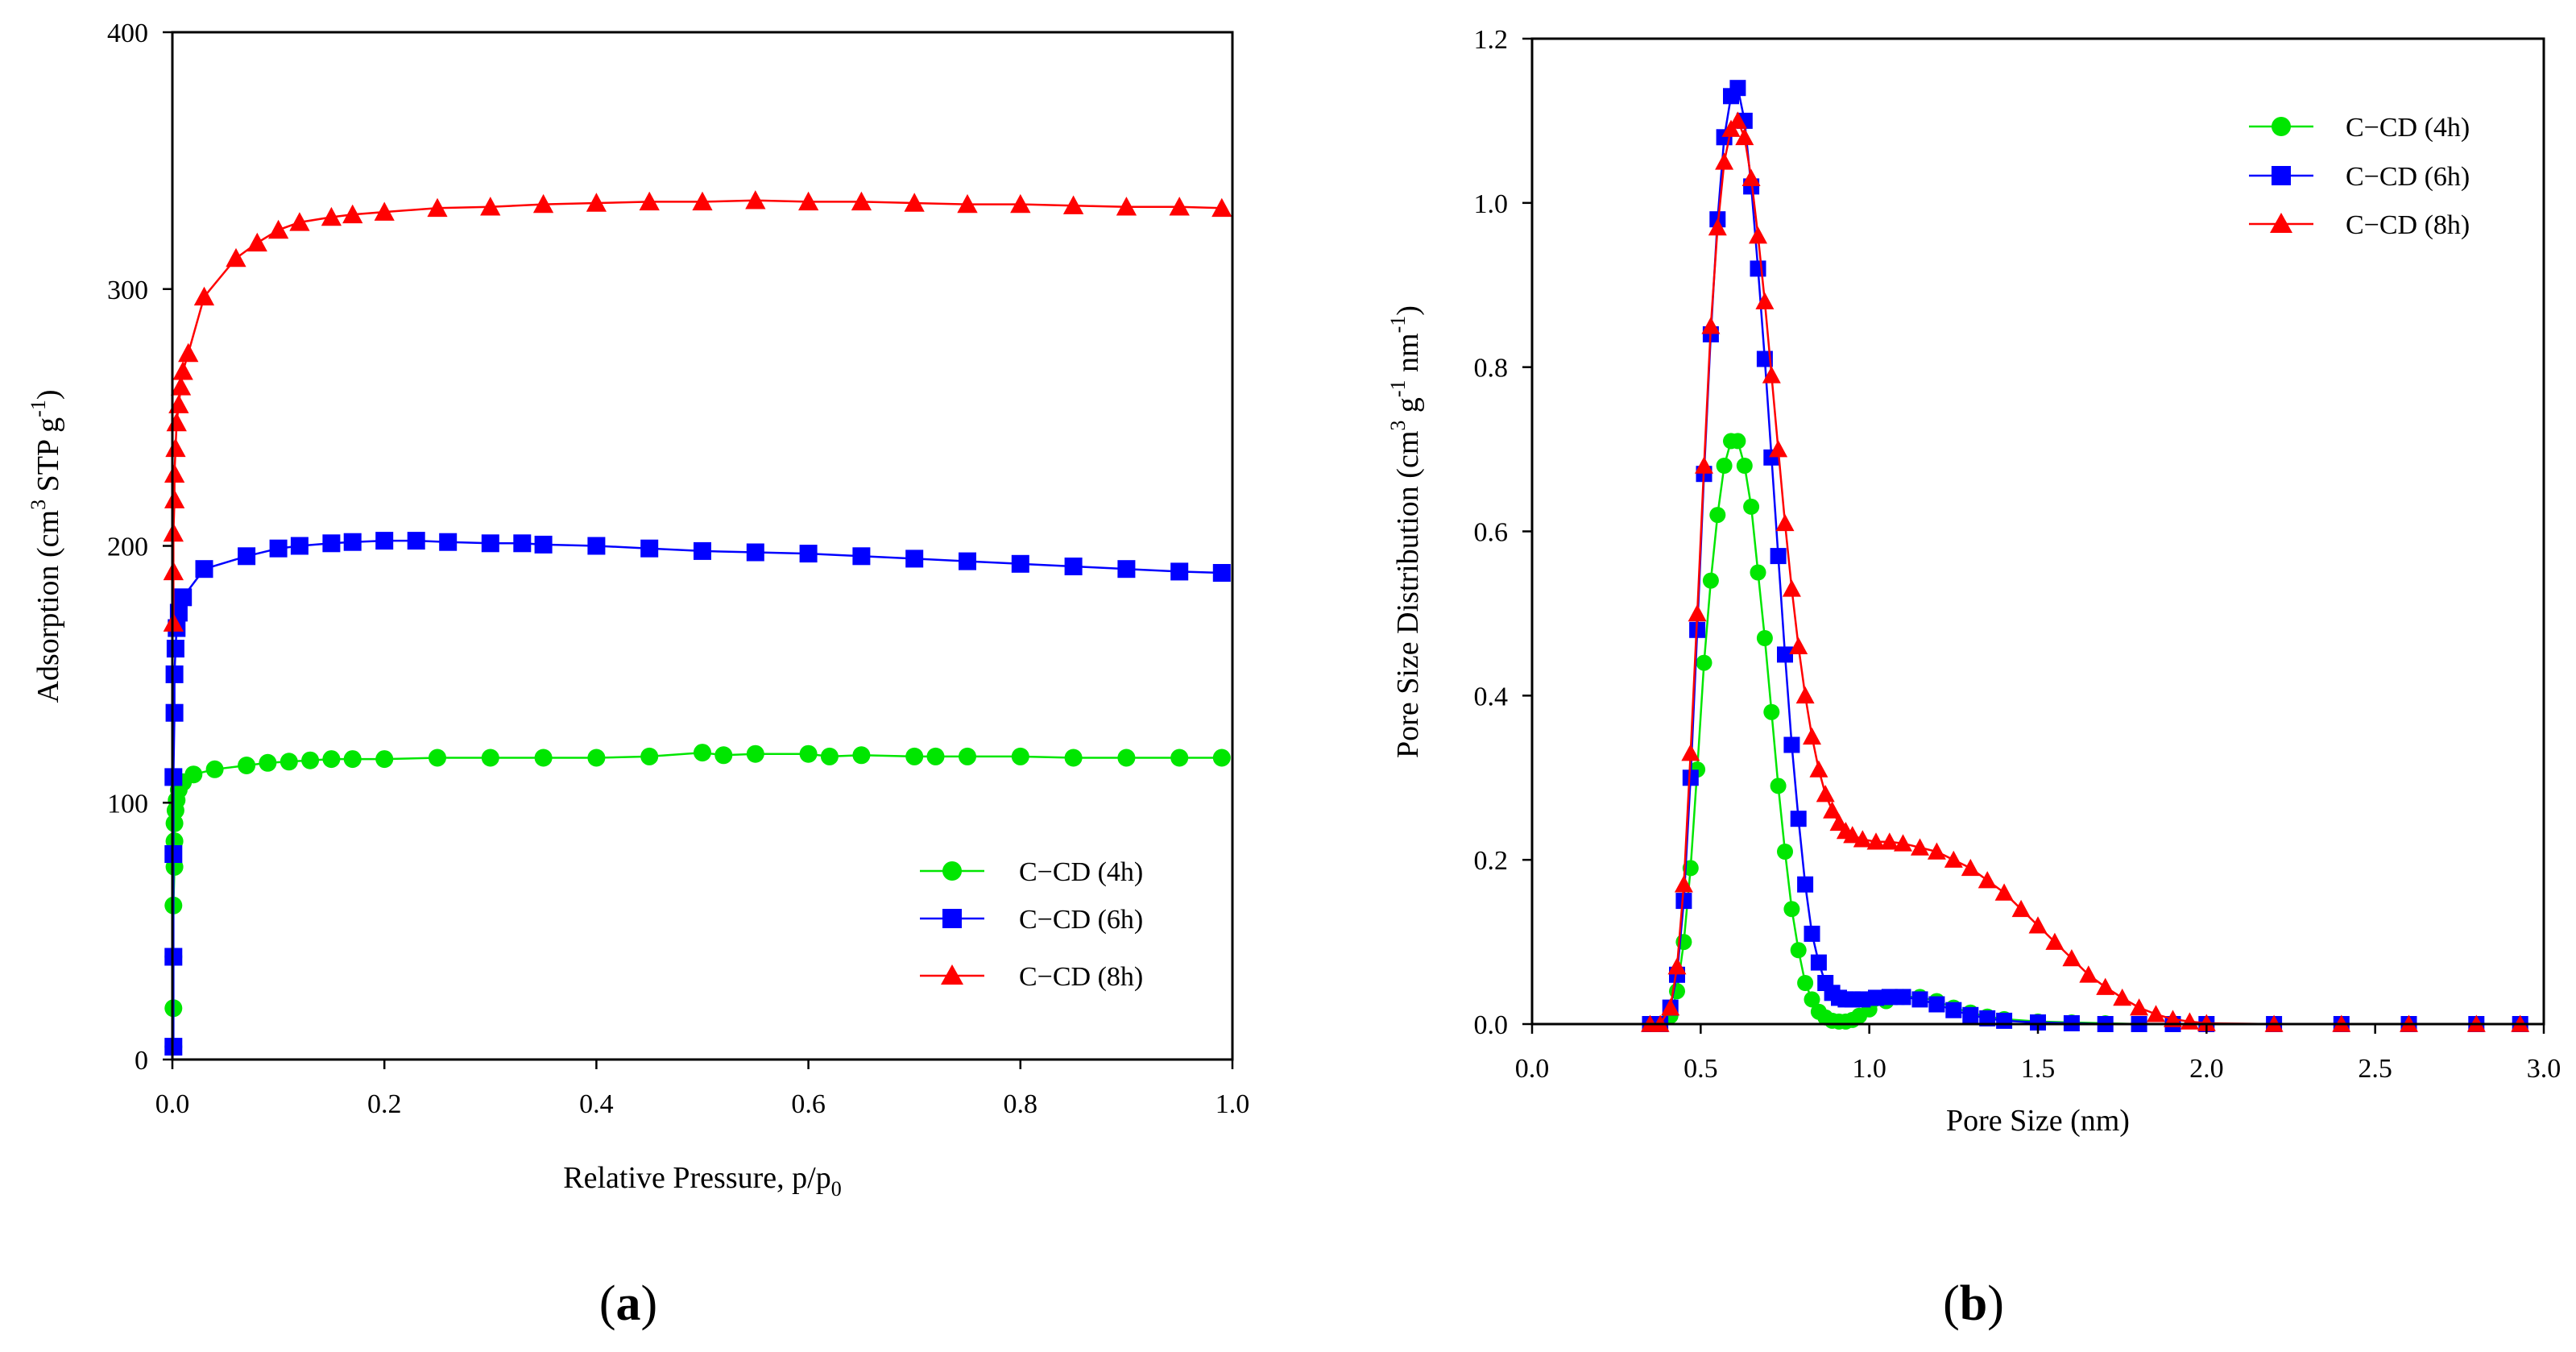 The height and width of the screenshot is (1352, 2576). What do you see at coordinates (1869, 1069) in the screenshot?
I see `panel-b-x-tick-label: 1.0` at bounding box center [1869, 1069].